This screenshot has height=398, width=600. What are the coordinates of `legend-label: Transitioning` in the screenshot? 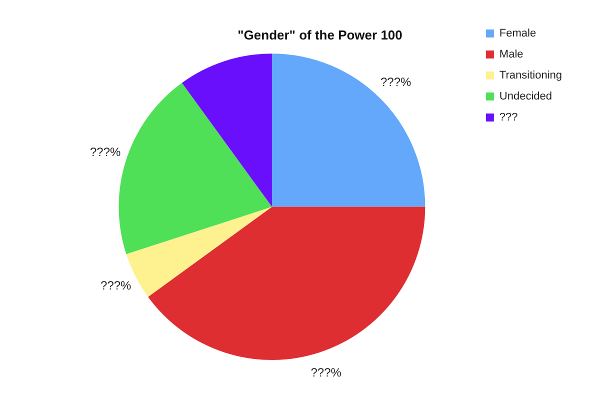 It's located at (530, 76).